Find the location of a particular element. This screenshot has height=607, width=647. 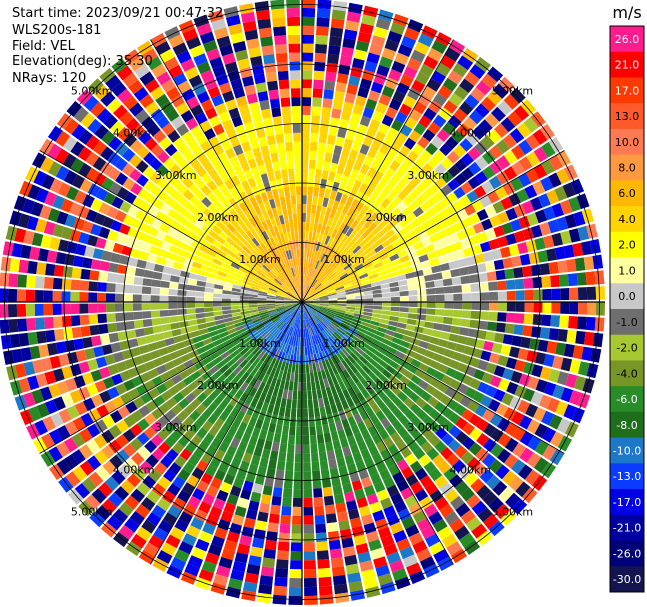

range-ring-label: 5.00km is located at coordinates (513, 511).